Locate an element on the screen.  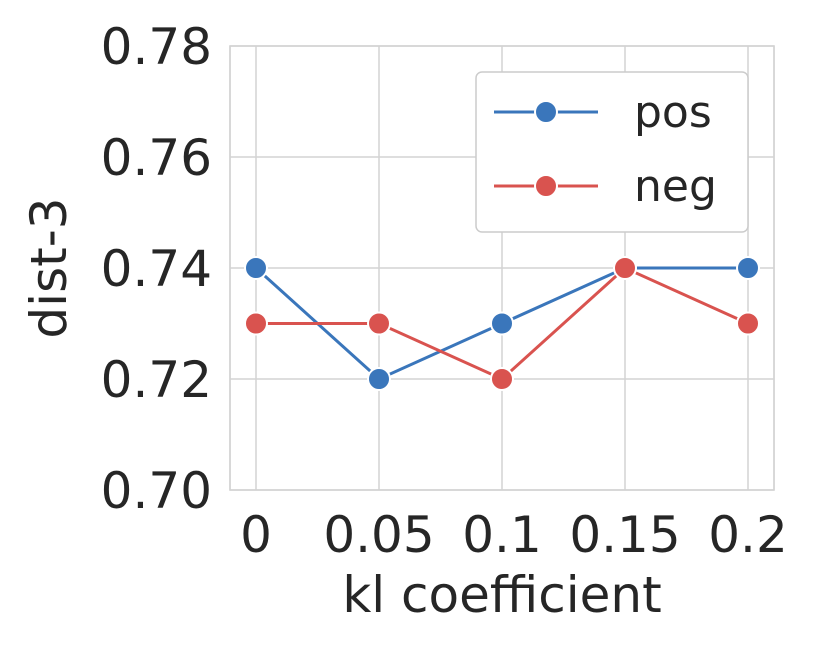
series-neg is located at coordinates (502, 323).